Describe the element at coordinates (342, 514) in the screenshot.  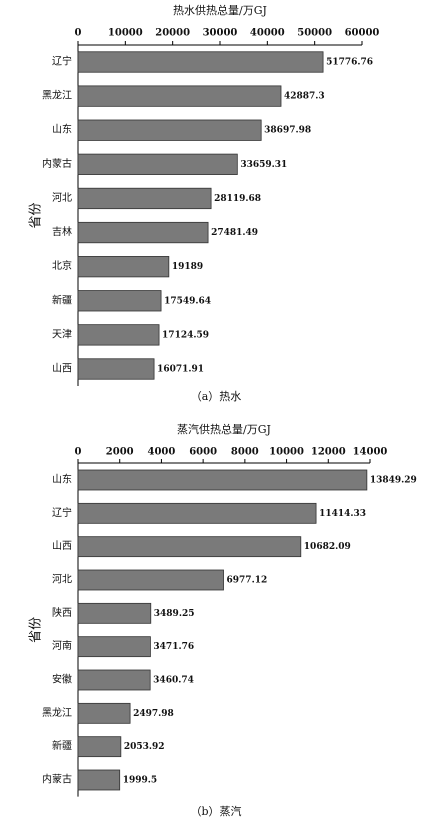
I see `value-label: 11414.33` at that location.